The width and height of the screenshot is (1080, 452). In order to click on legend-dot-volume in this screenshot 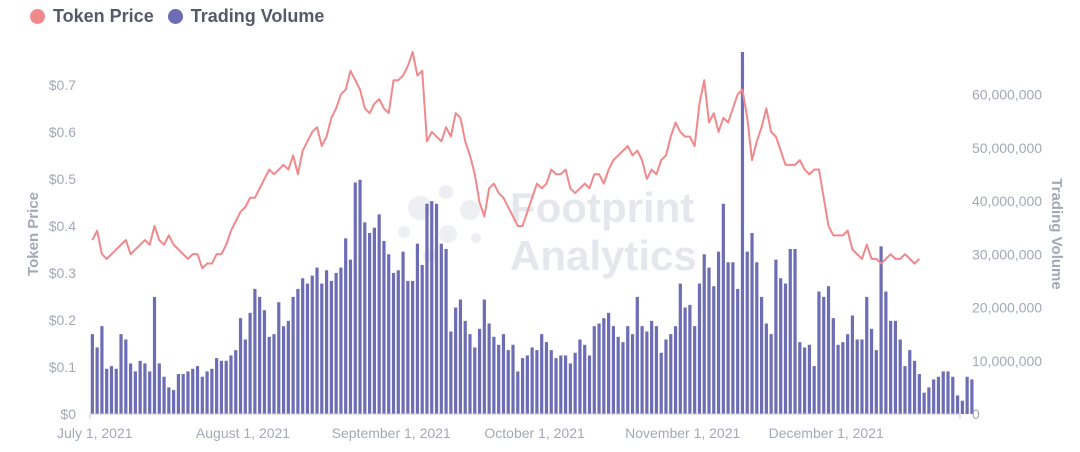, I will do `click(175, 16)`.